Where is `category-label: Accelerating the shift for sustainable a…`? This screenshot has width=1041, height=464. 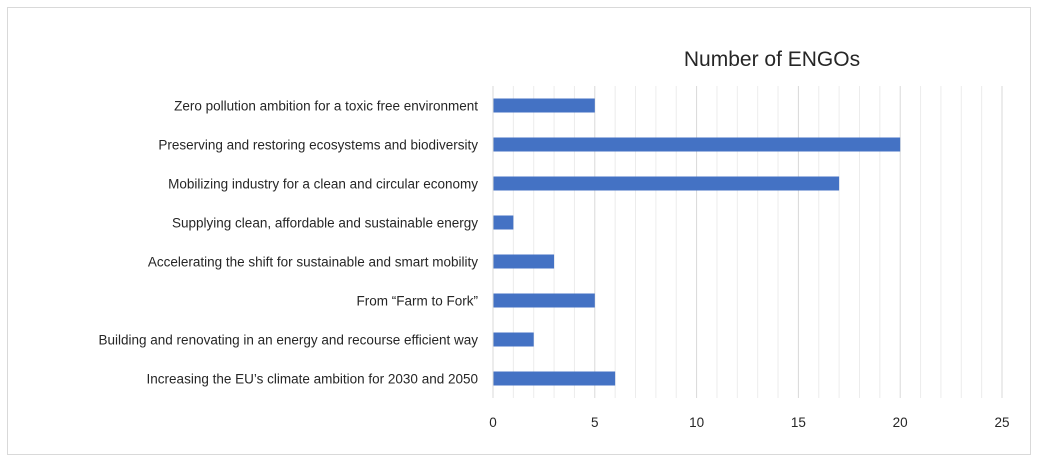
category-label: Accelerating the shift for sustainable a… is located at coordinates (313, 262).